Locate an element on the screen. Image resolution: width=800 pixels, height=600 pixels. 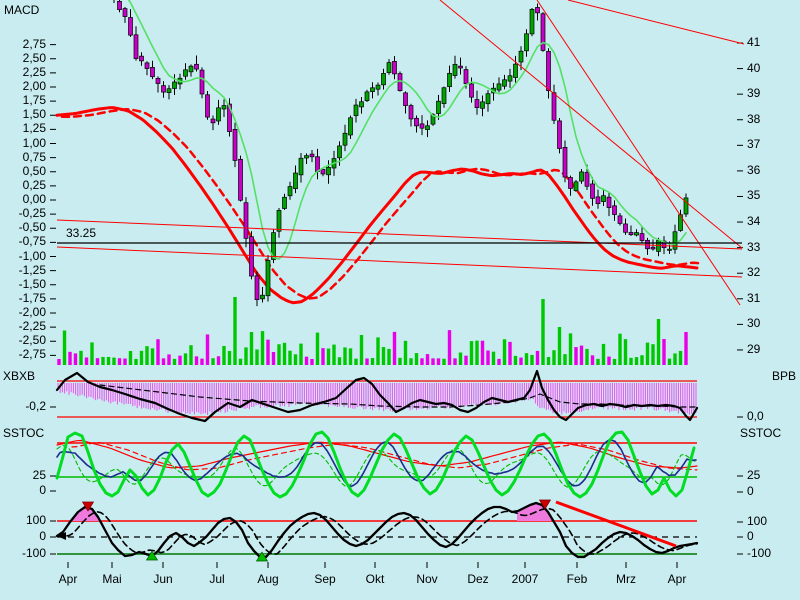
price-axis-label: 31 is located at coordinates (754, 297).